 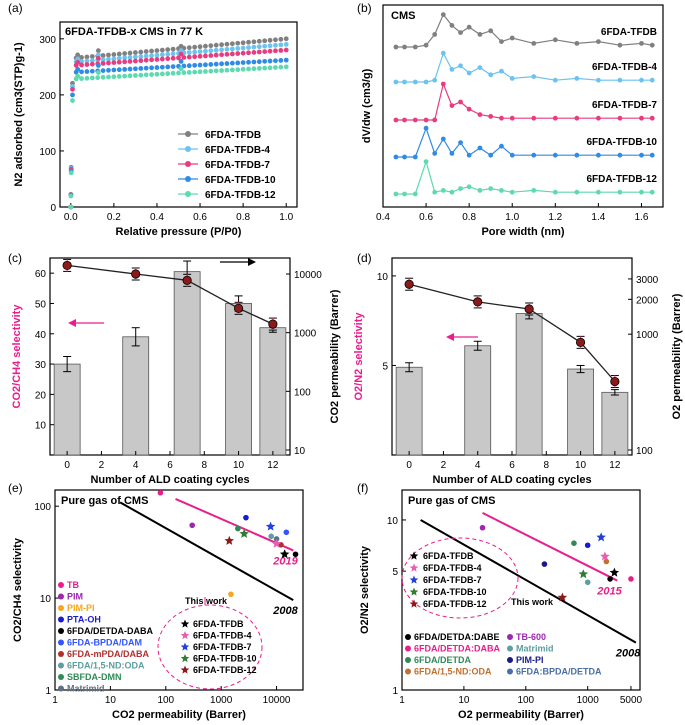 I want to click on y-axis-label-d: O2/N2 selectivity, so click(x=359, y=356).